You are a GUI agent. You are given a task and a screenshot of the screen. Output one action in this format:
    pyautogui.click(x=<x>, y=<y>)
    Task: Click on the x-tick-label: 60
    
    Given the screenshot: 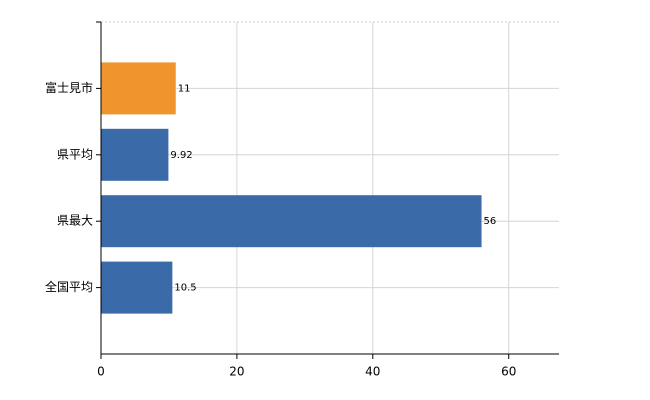 What is the action you would take?
    pyautogui.click(x=508, y=372)
    